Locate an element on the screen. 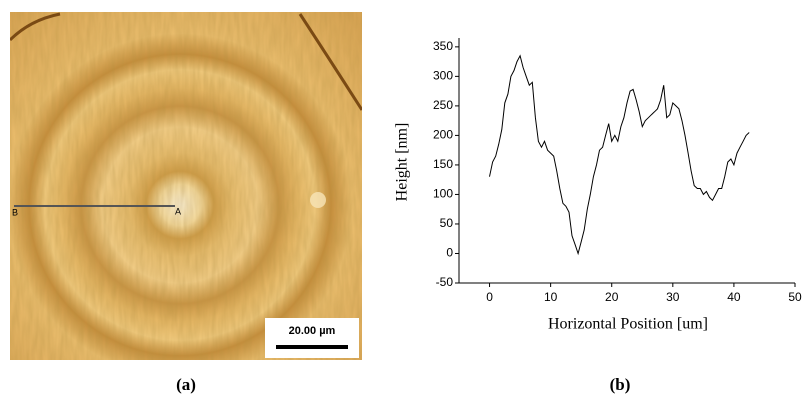  y-tick-label: 150 is located at coordinates (443, 164).